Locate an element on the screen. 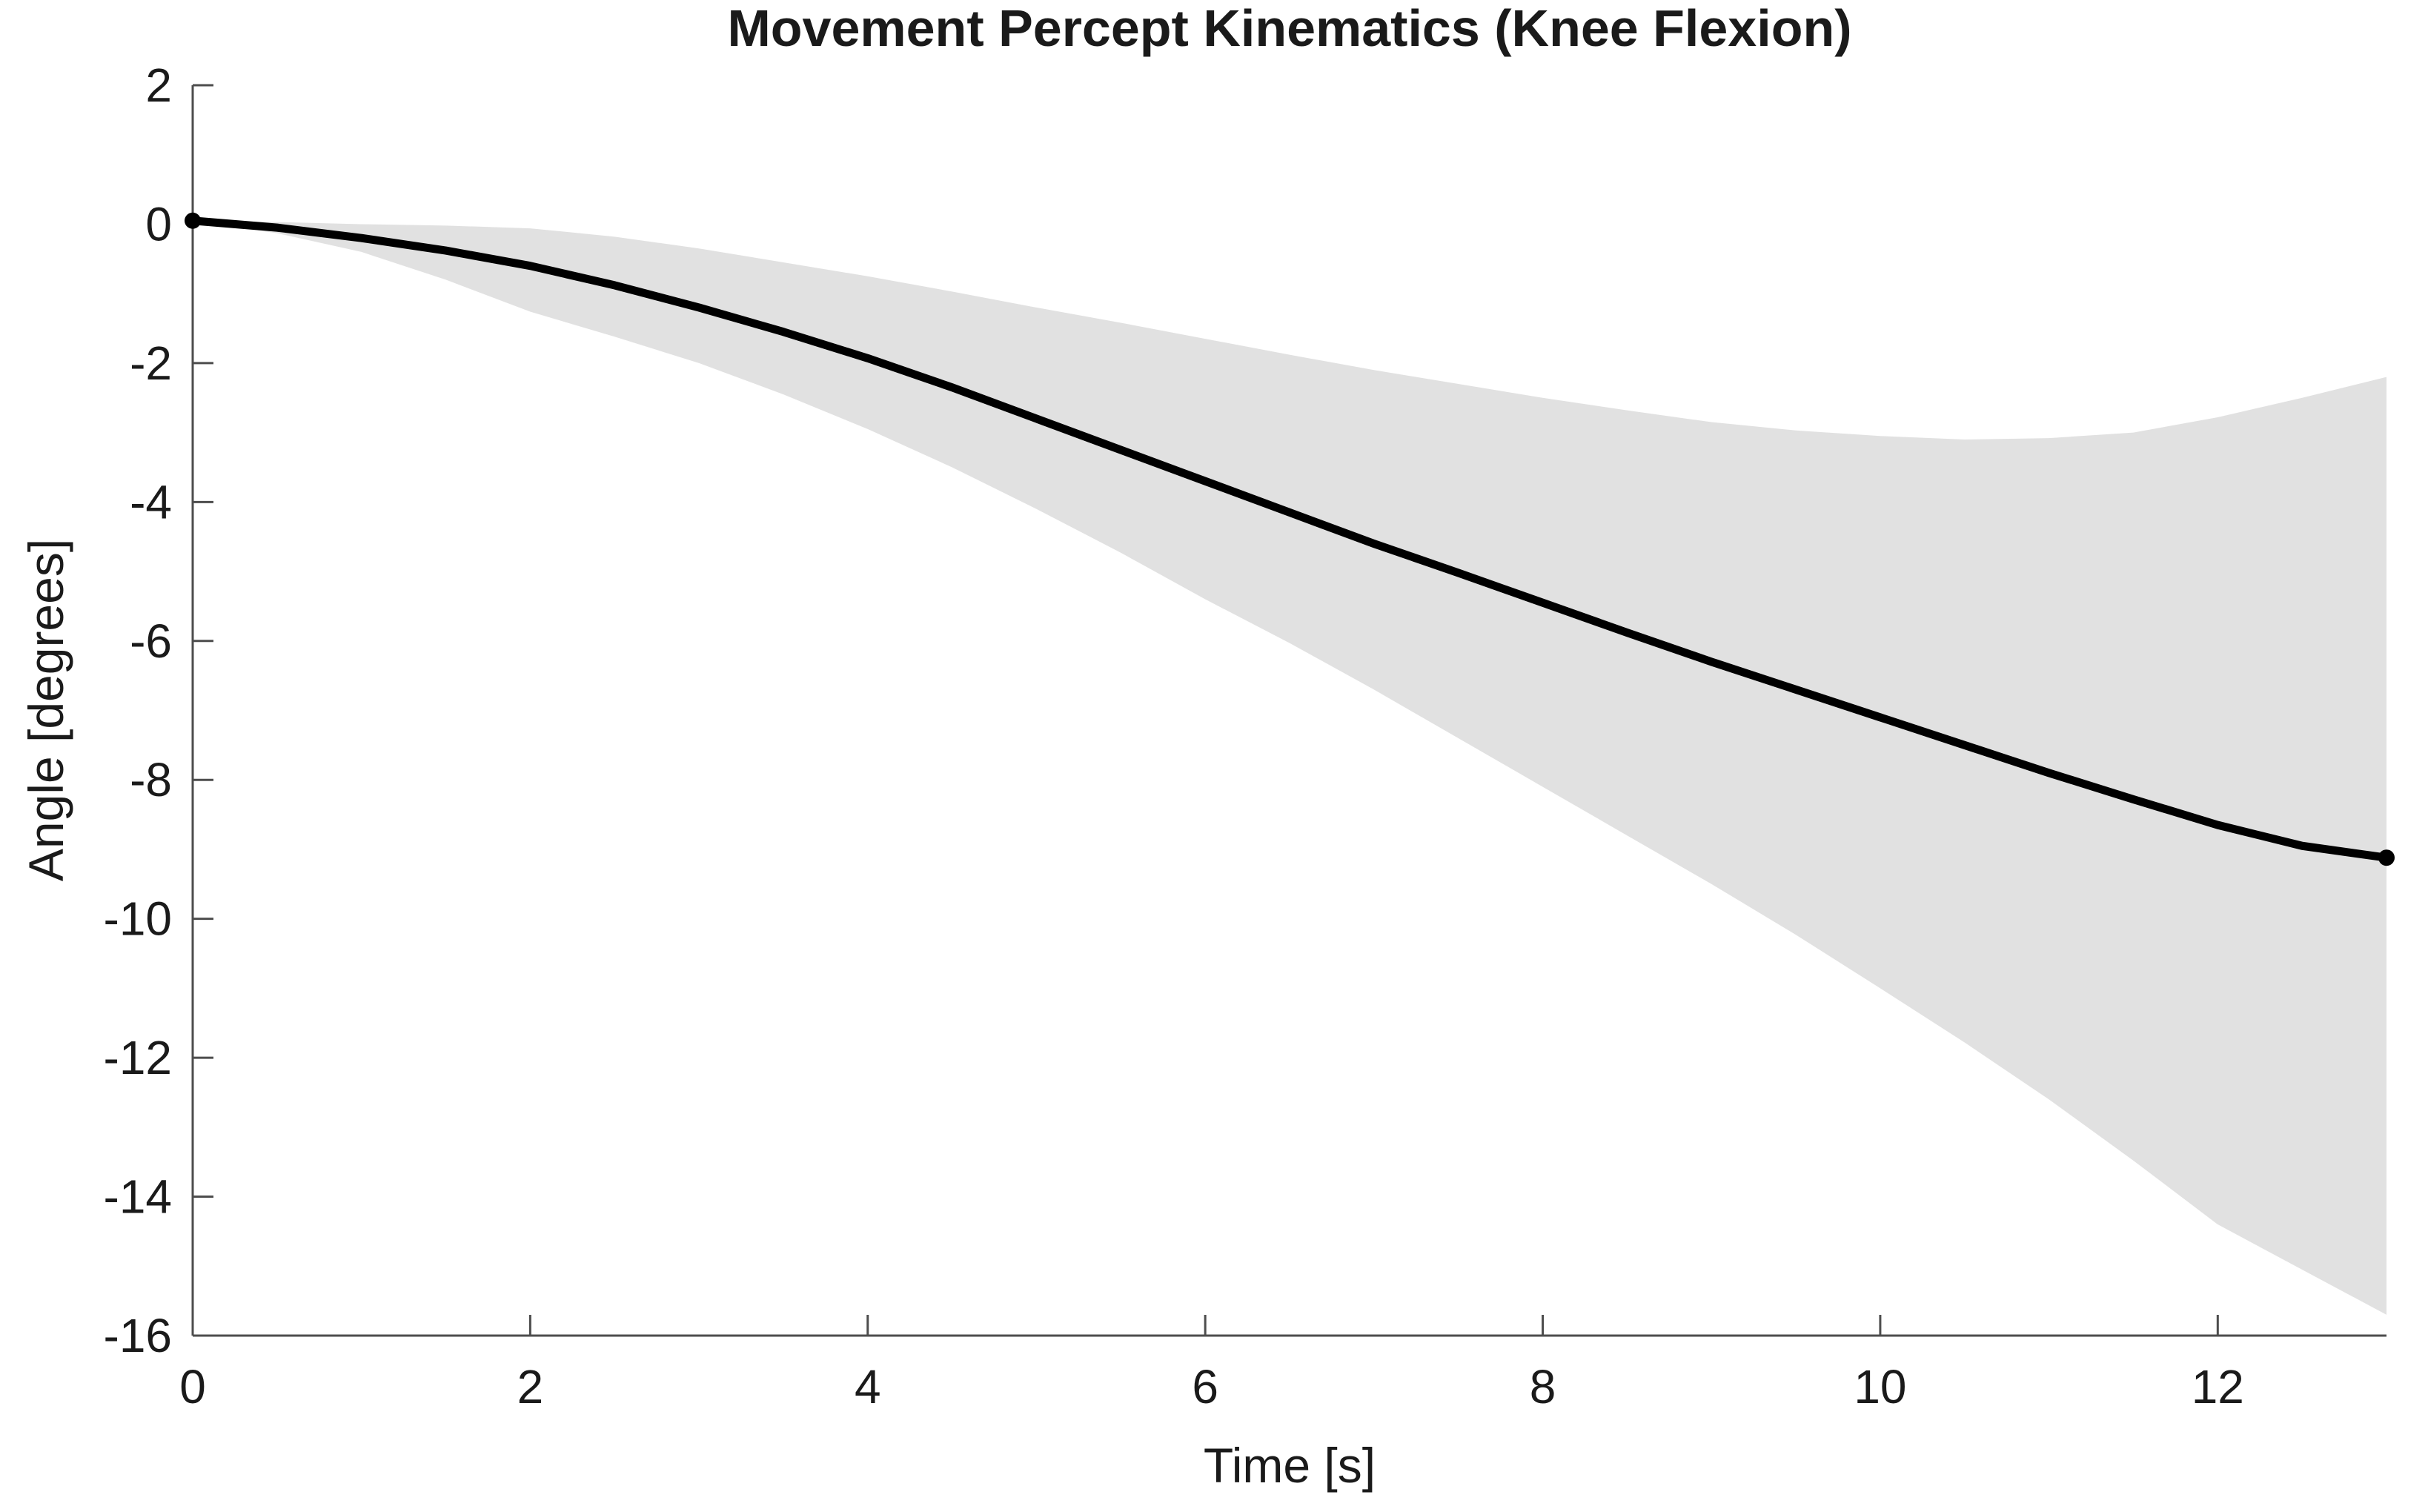  y-tick-label: -8 is located at coordinates (151, 780).